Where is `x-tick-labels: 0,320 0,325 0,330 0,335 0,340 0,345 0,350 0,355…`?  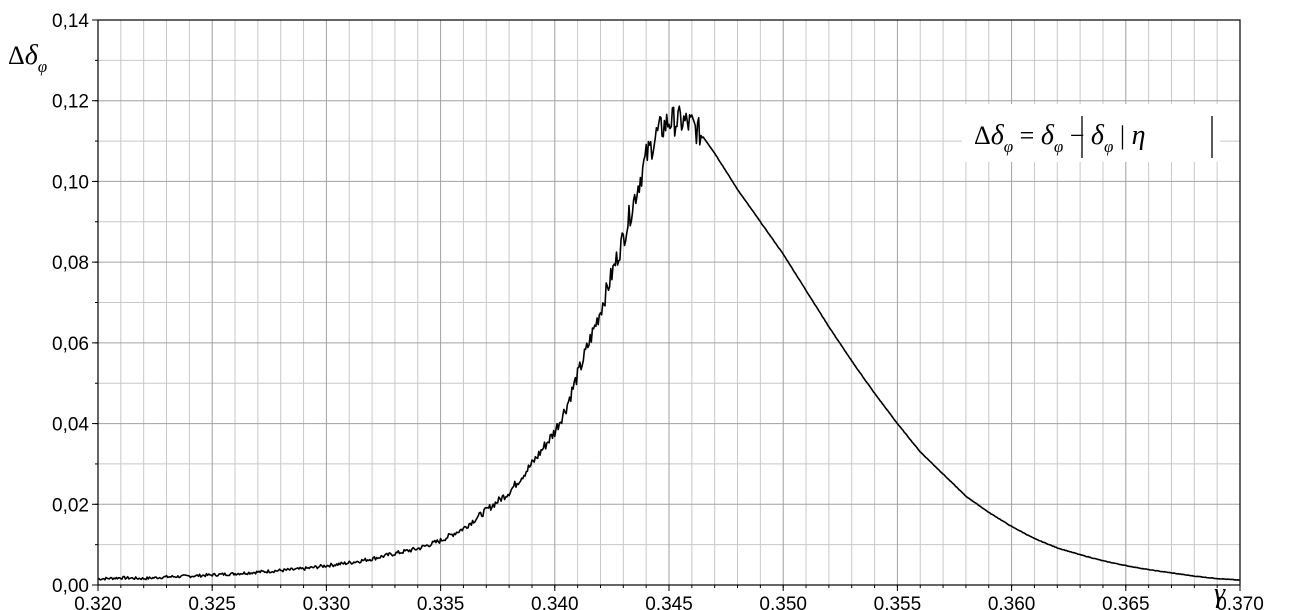
x-tick-labels: 0,320 0,325 0,330 0,335 0,340 0,345 0,350 0,355… is located at coordinates (669, 602).